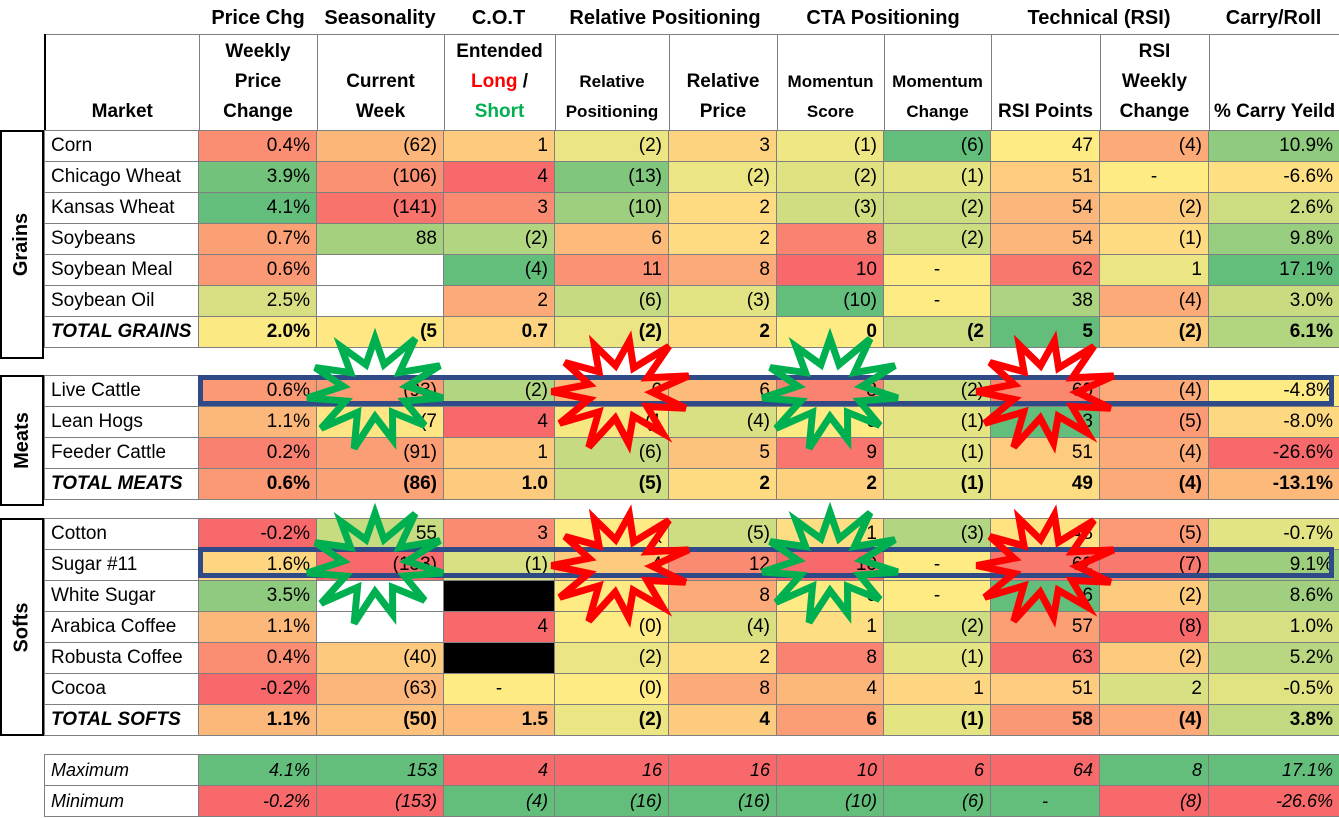 The image size is (1339, 818). I want to click on market-name: Soybean Meal, so click(121, 270).